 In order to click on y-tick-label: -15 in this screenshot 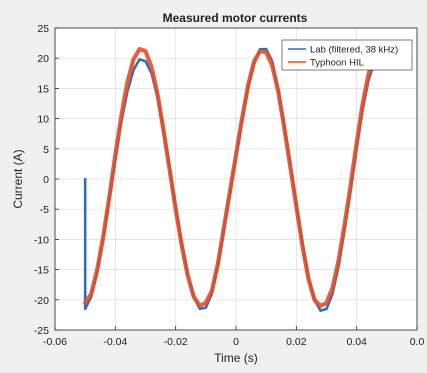, I will do `click(41, 271)`.